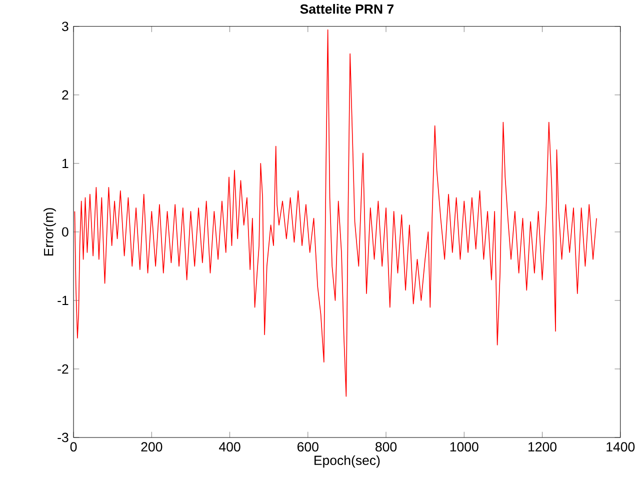 The height and width of the screenshot is (488, 643). I want to click on y-tick-label: 0, so click(65, 231).